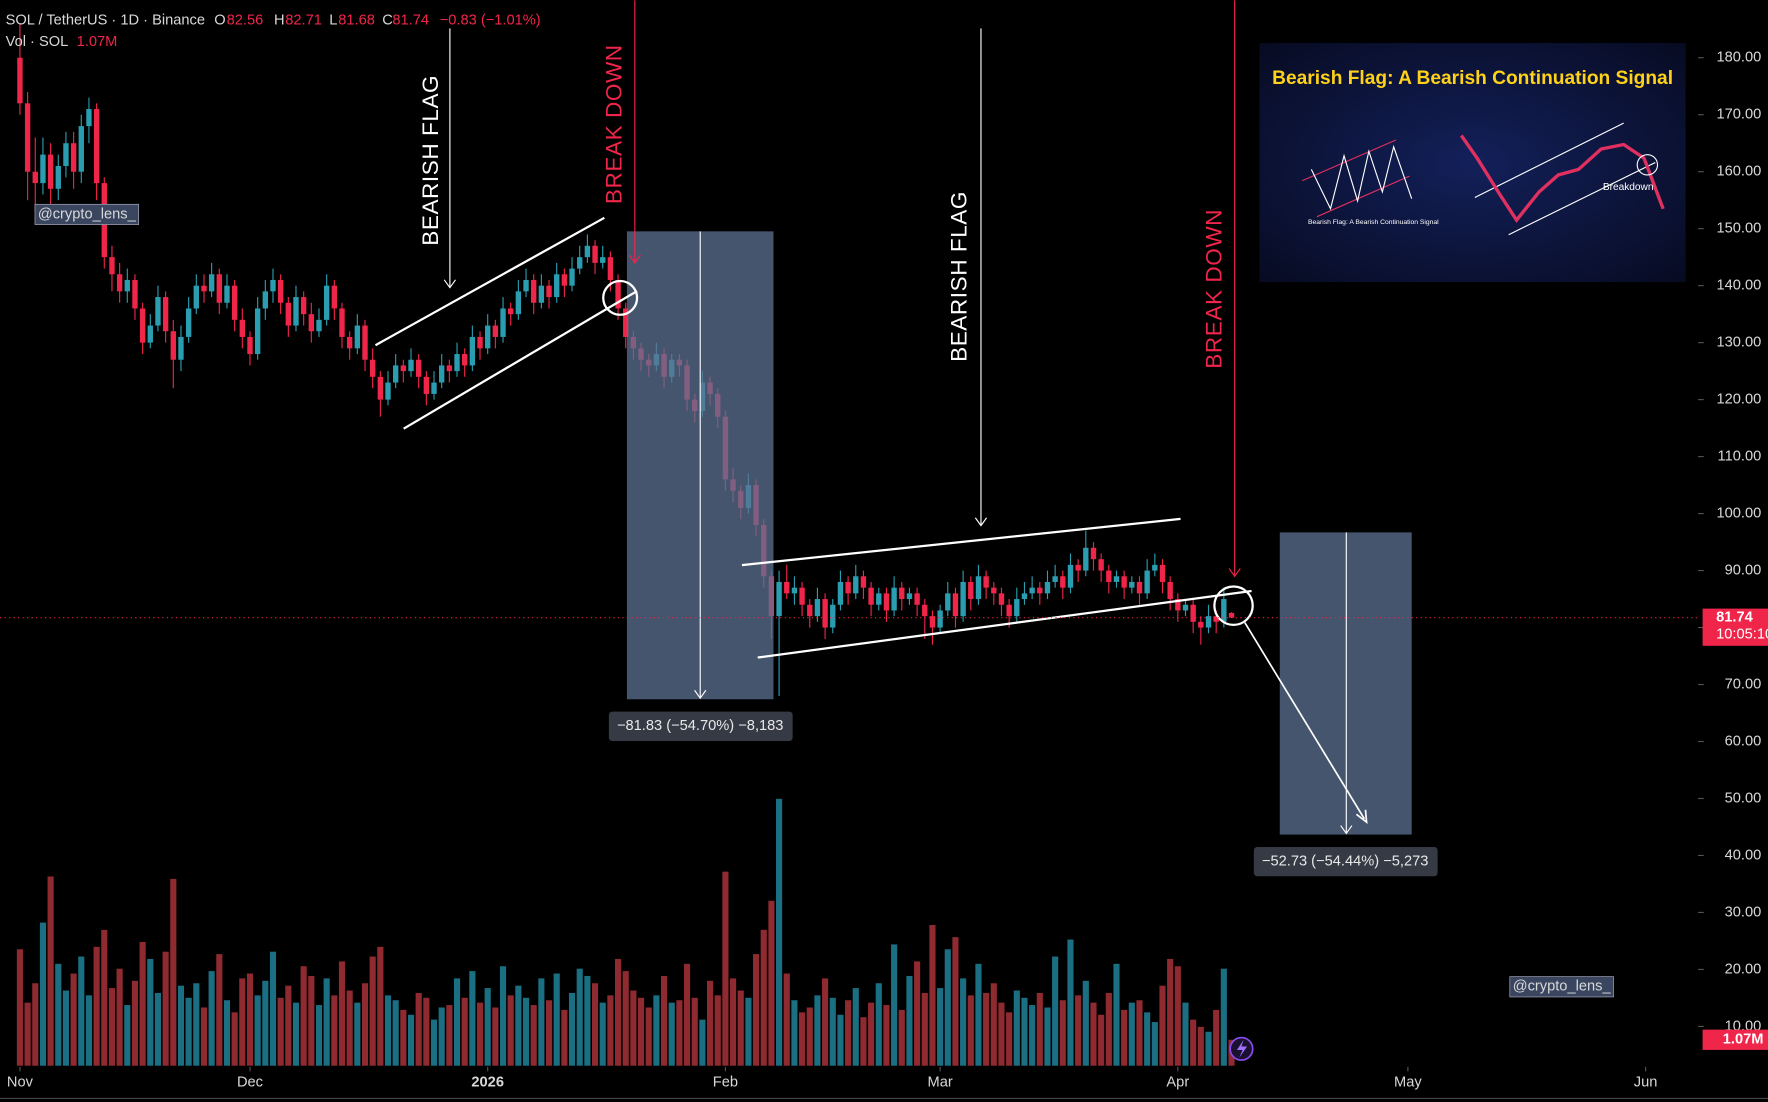 The image size is (1768, 1102). Describe the element at coordinates (410, 20) in the screenshot. I see `ohlc-value: 81.74` at that location.